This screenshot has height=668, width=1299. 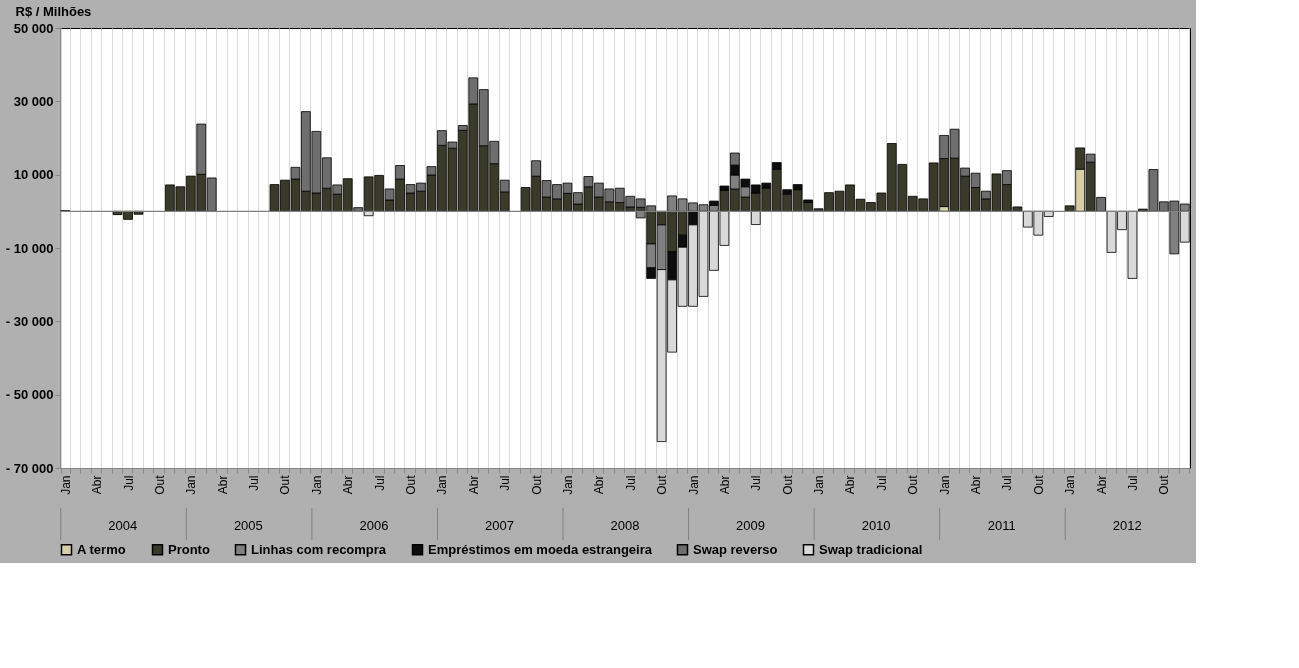 What do you see at coordinates (29, 395) in the screenshot?
I see `y-tick-label: - 50 000` at bounding box center [29, 395].